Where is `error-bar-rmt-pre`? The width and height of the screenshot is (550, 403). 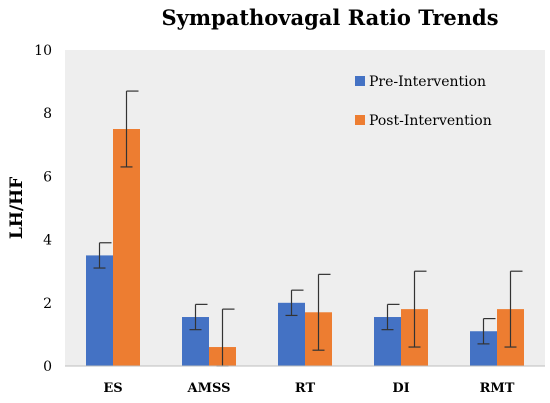
error-bar-rmt-pre is located at coordinates (486, 331).